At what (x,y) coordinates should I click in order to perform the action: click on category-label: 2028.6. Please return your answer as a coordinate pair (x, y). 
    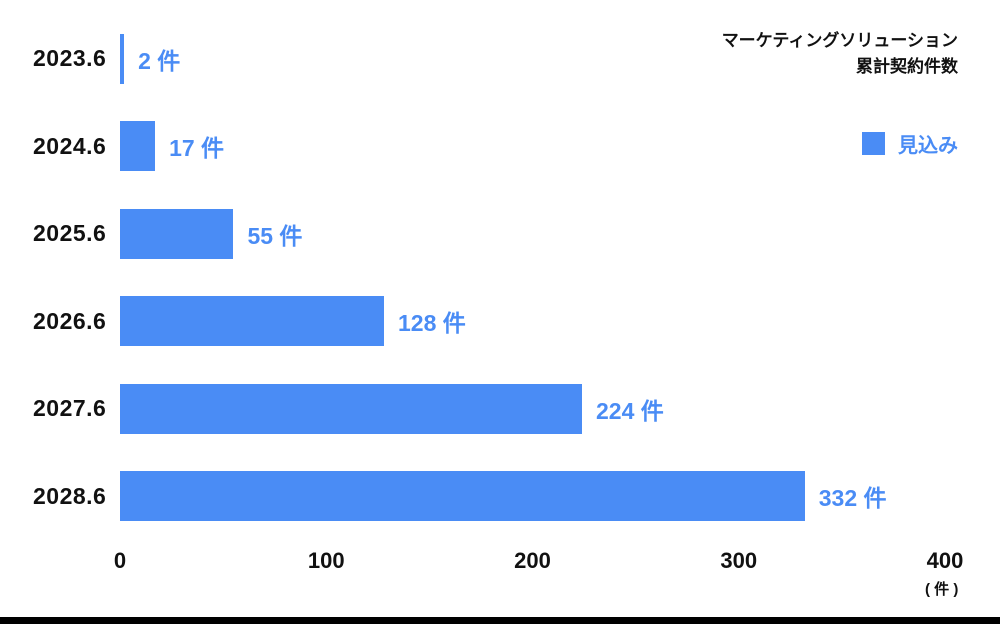
    Looking at the image, I should click on (70, 495).